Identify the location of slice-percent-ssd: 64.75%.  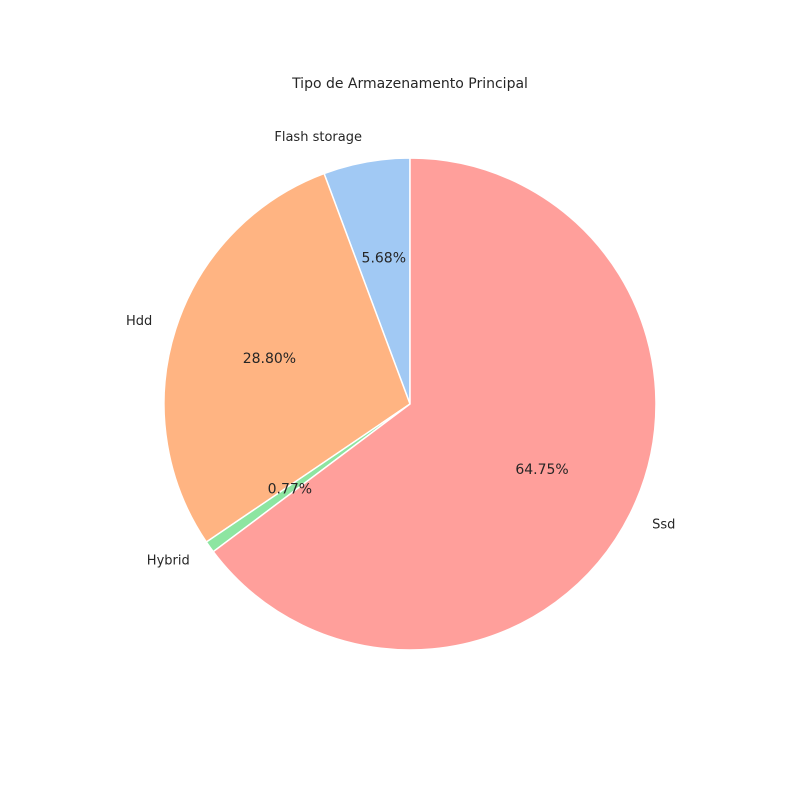
(541, 470).